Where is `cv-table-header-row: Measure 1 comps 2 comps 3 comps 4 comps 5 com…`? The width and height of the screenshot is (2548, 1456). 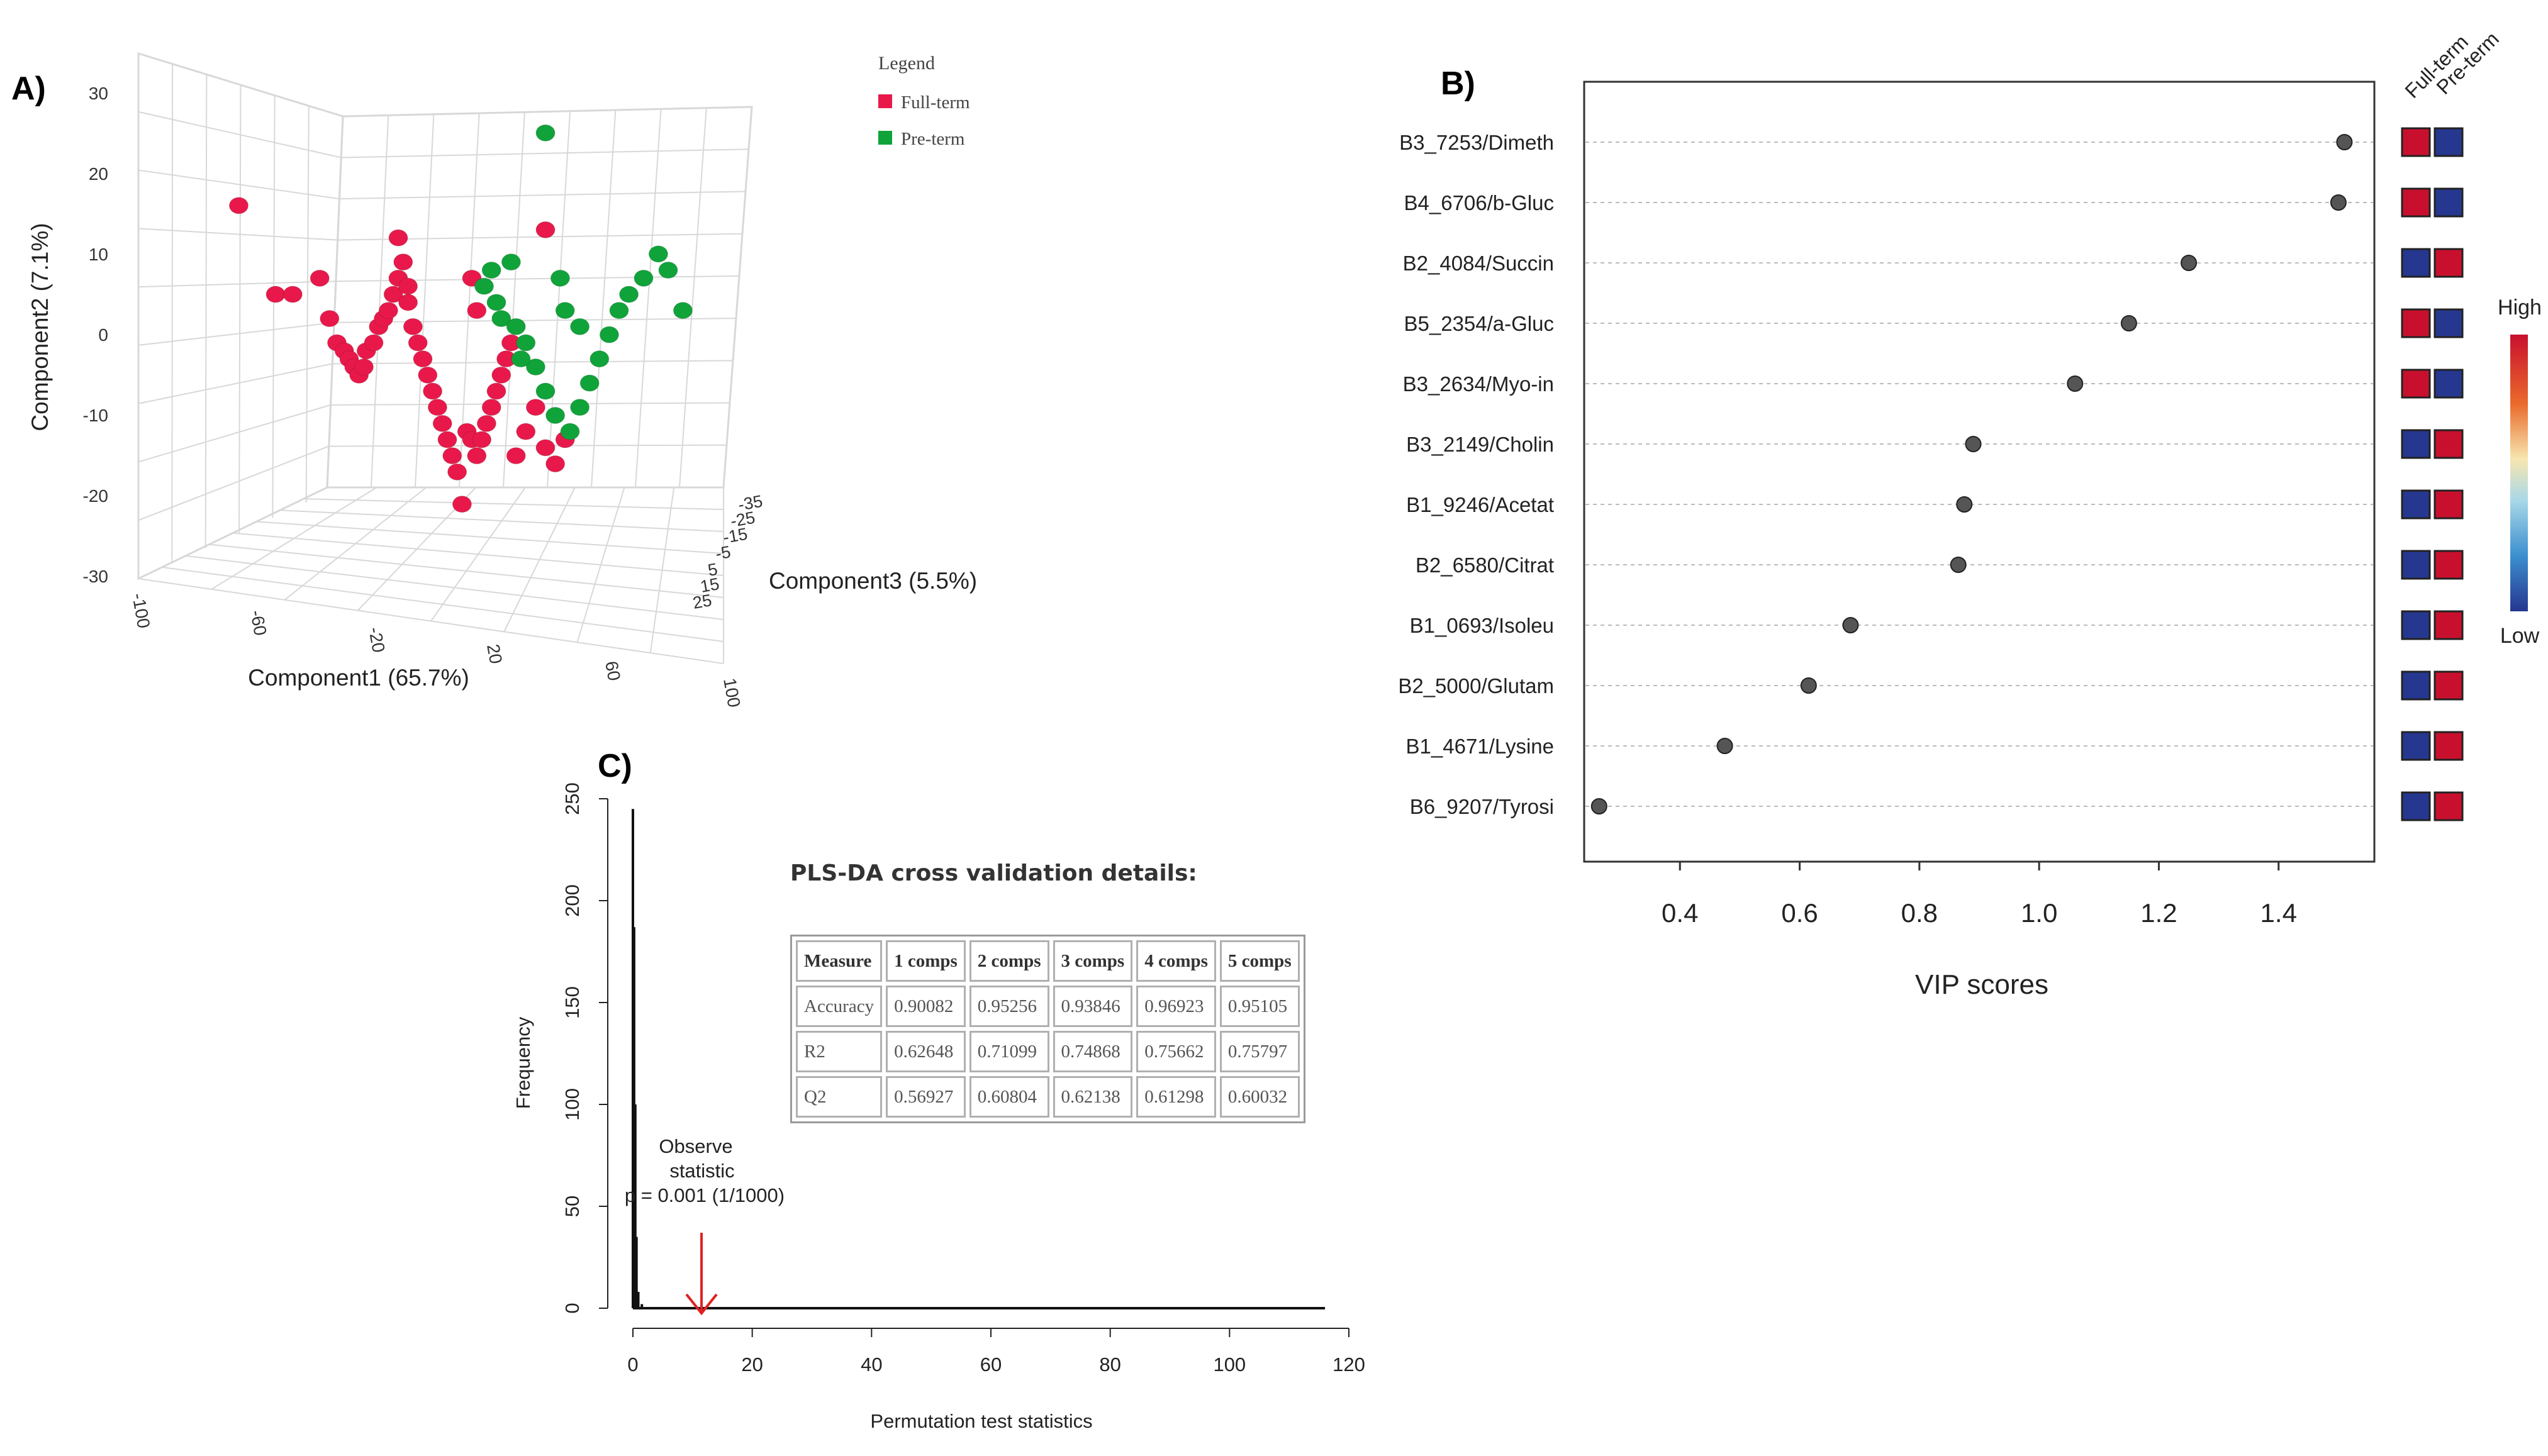 cv-table-header-row: Measure 1 comps 2 comps 3 comps 4 comps 5 com… is located at coordinates (1048, 961).